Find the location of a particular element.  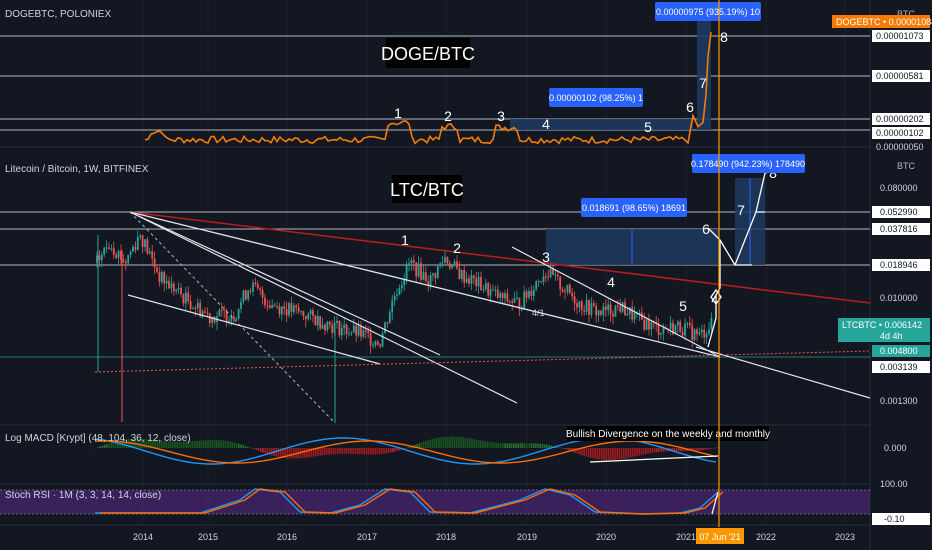

doge-panel-title: DOGEBTC, POLONIEX is located at coordinates (58, 14).